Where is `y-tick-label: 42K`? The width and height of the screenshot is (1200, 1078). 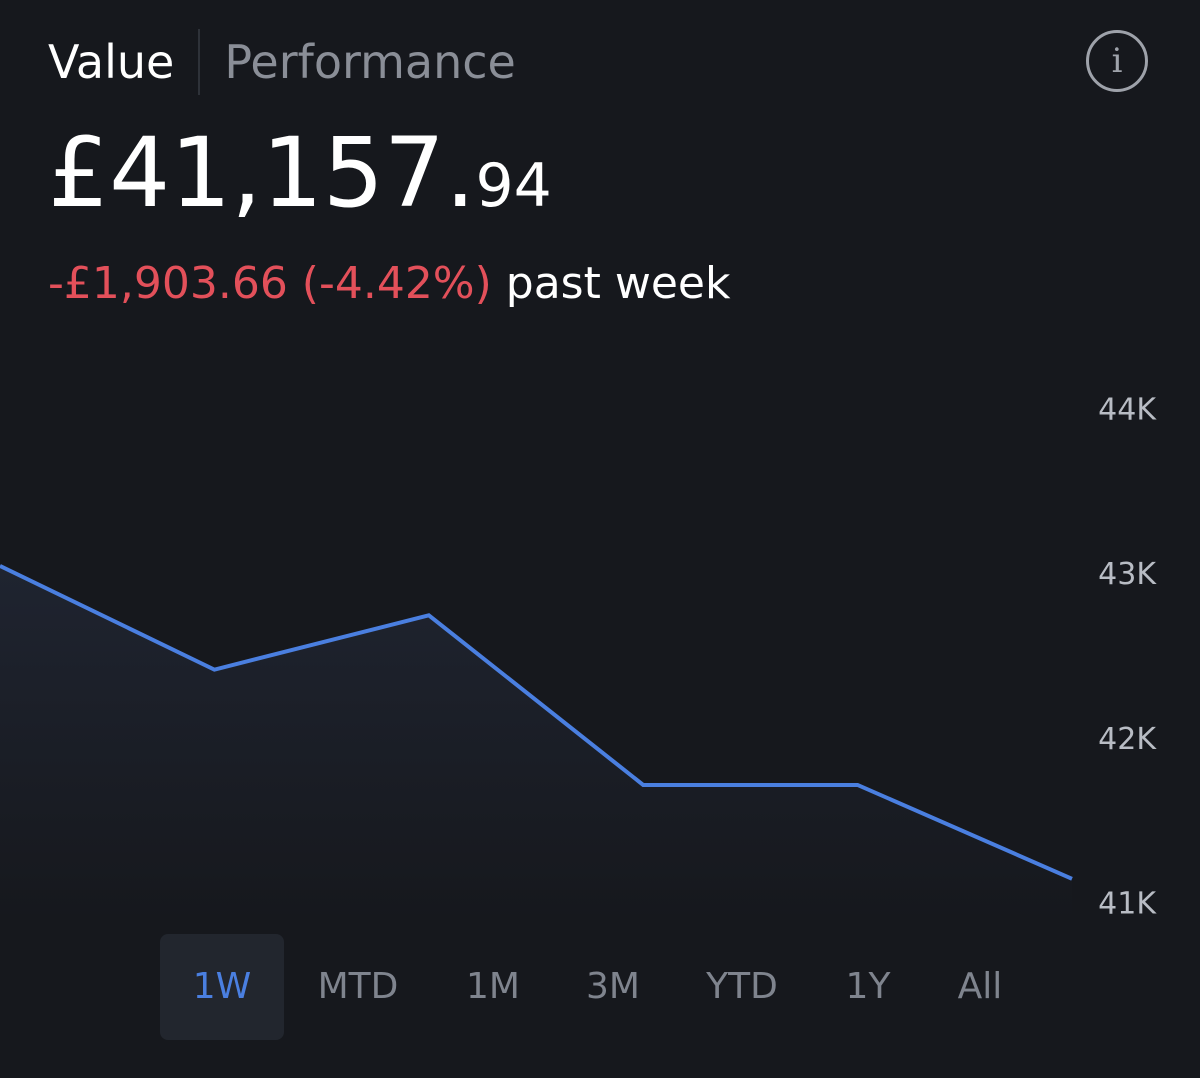 y-tick-label: 42K is located at coordinates (1127, 739).